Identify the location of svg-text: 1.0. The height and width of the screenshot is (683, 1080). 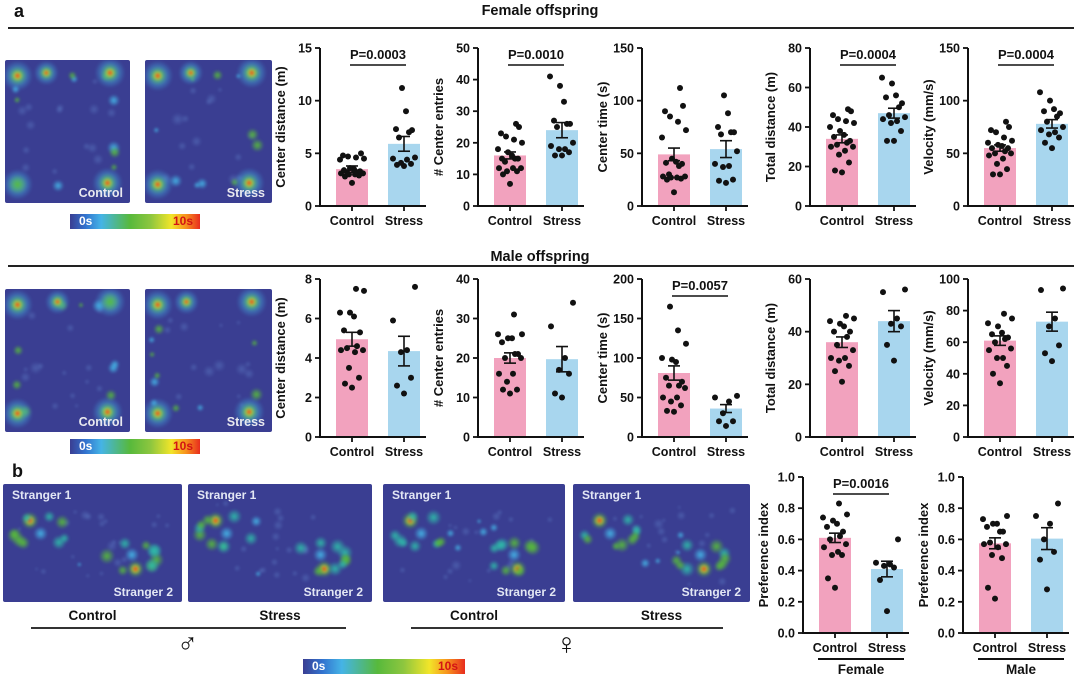
(946, 478).